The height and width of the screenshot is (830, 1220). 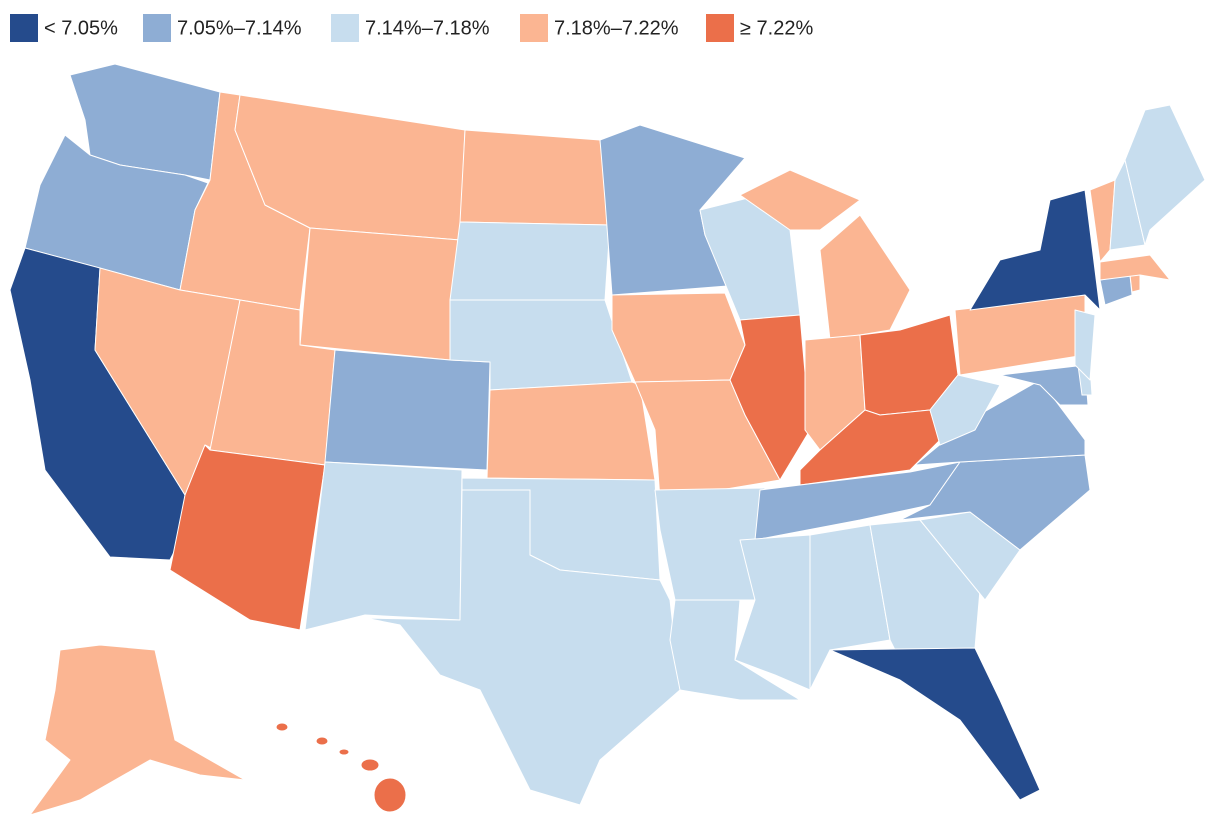 I want to click on legend-item: ≥ 7.22%, so click(x=759, y=28).